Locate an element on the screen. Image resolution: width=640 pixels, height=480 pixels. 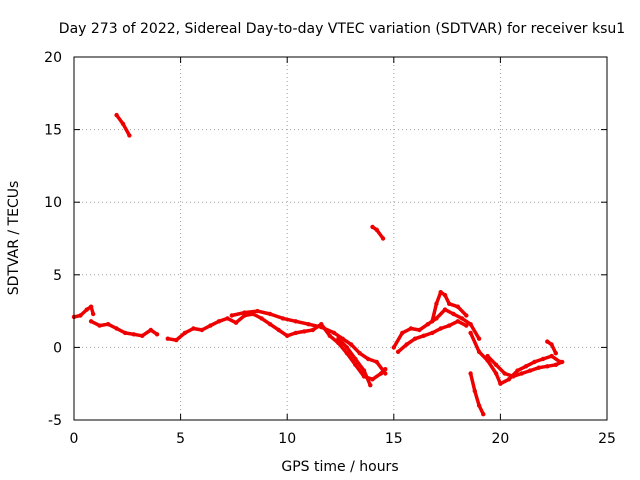
y-tick-label: 0 is located at coordinates (57, 348).